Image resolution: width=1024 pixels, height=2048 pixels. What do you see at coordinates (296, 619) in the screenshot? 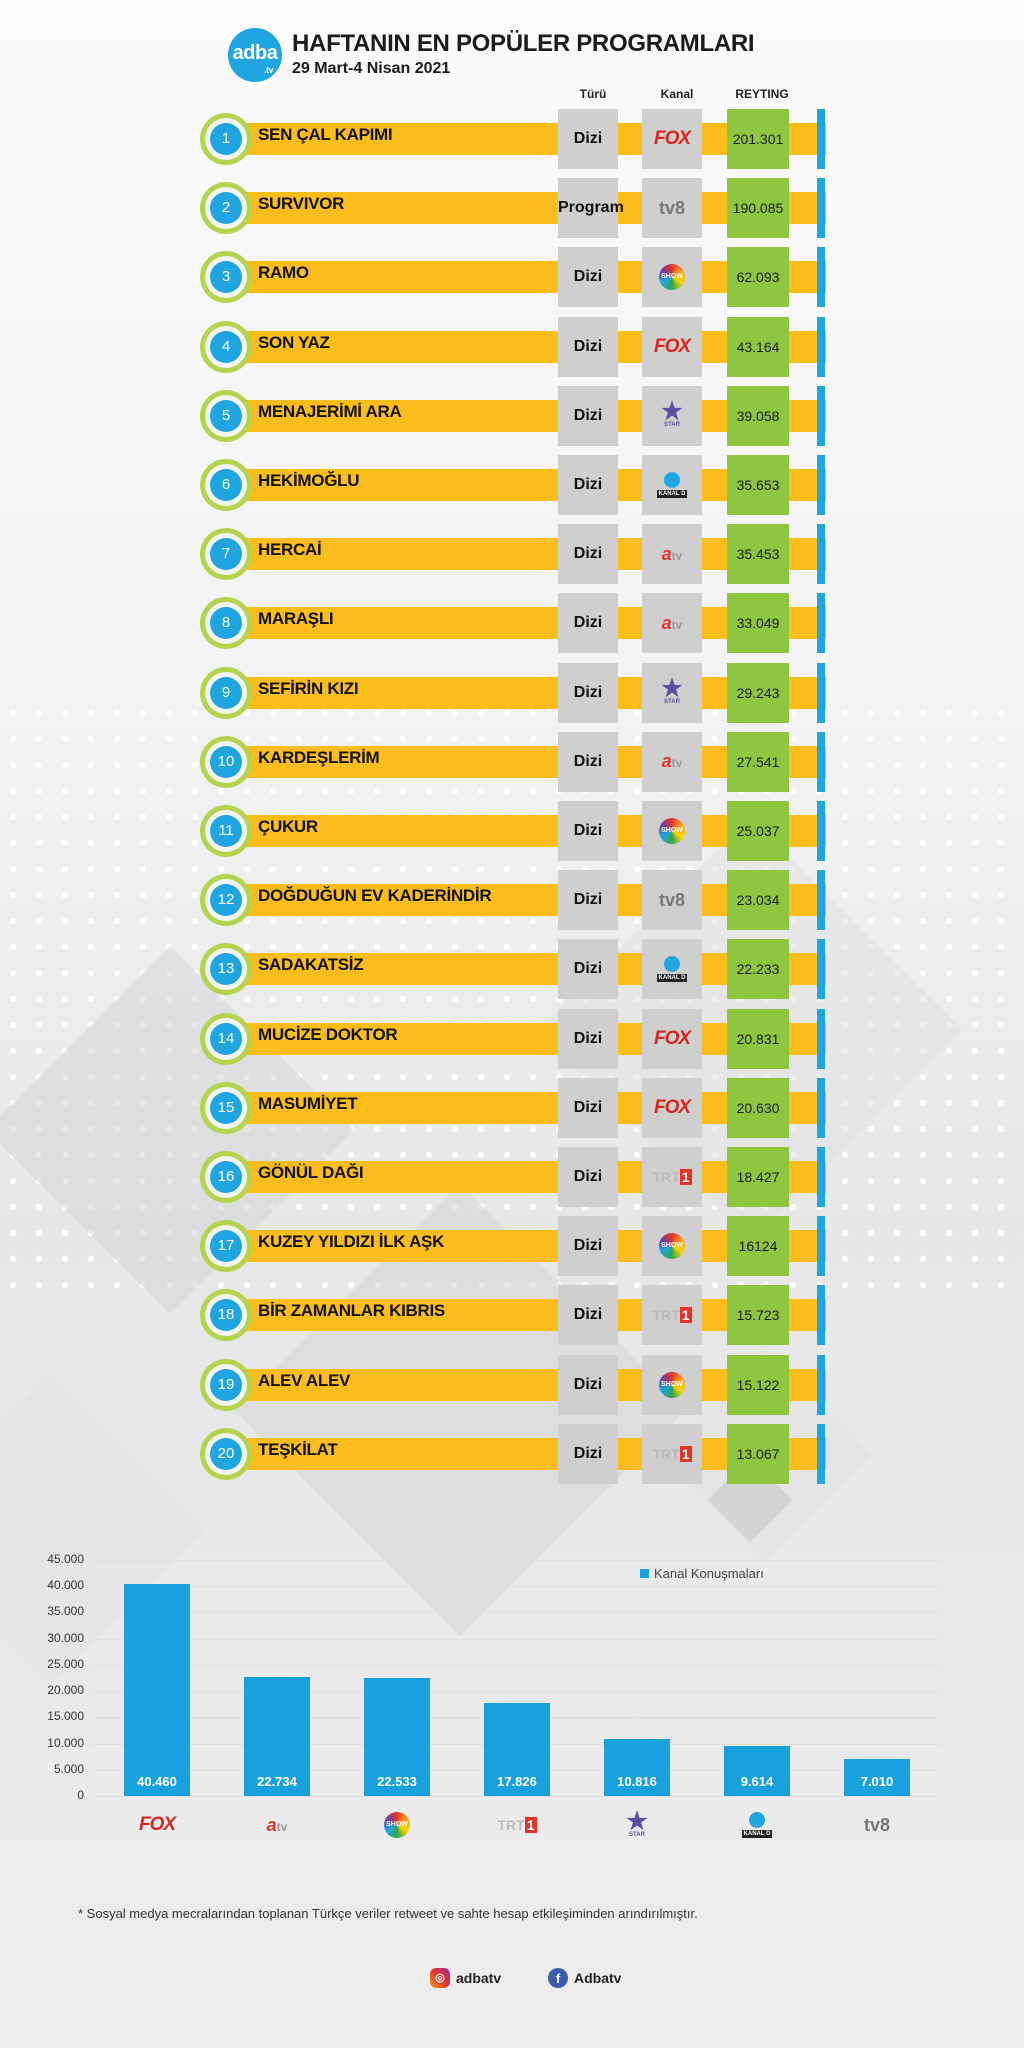
I see `program-name: MARAŞLI` at bounding box center [296, 619].